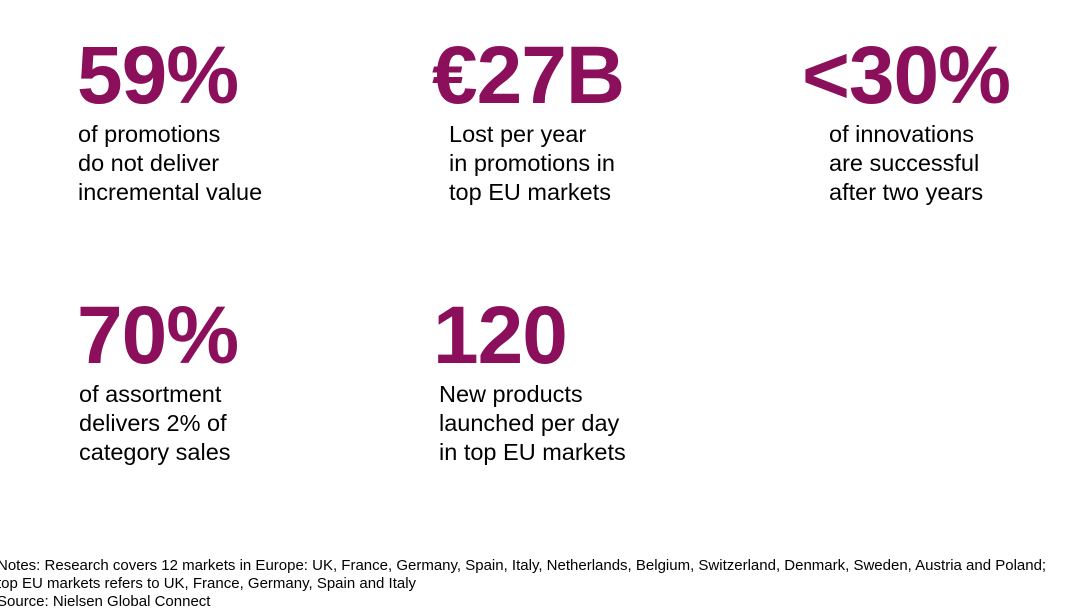  I want to click on stat-line: New products, so click(511, 394).